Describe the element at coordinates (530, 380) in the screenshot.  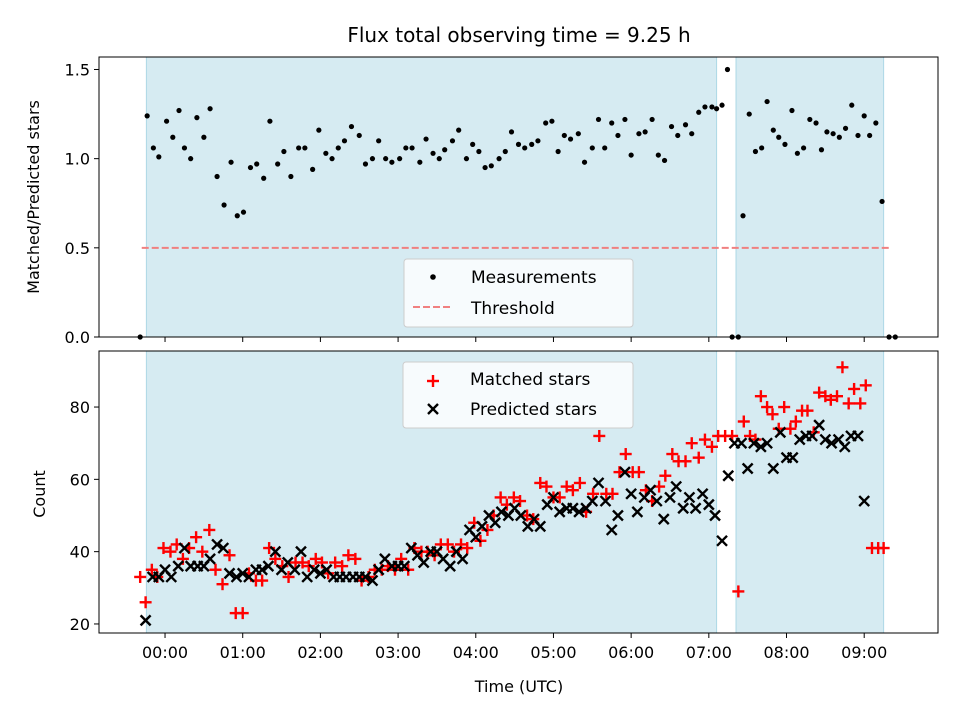
I see `legend-matched-label: Matched stars` at that location.